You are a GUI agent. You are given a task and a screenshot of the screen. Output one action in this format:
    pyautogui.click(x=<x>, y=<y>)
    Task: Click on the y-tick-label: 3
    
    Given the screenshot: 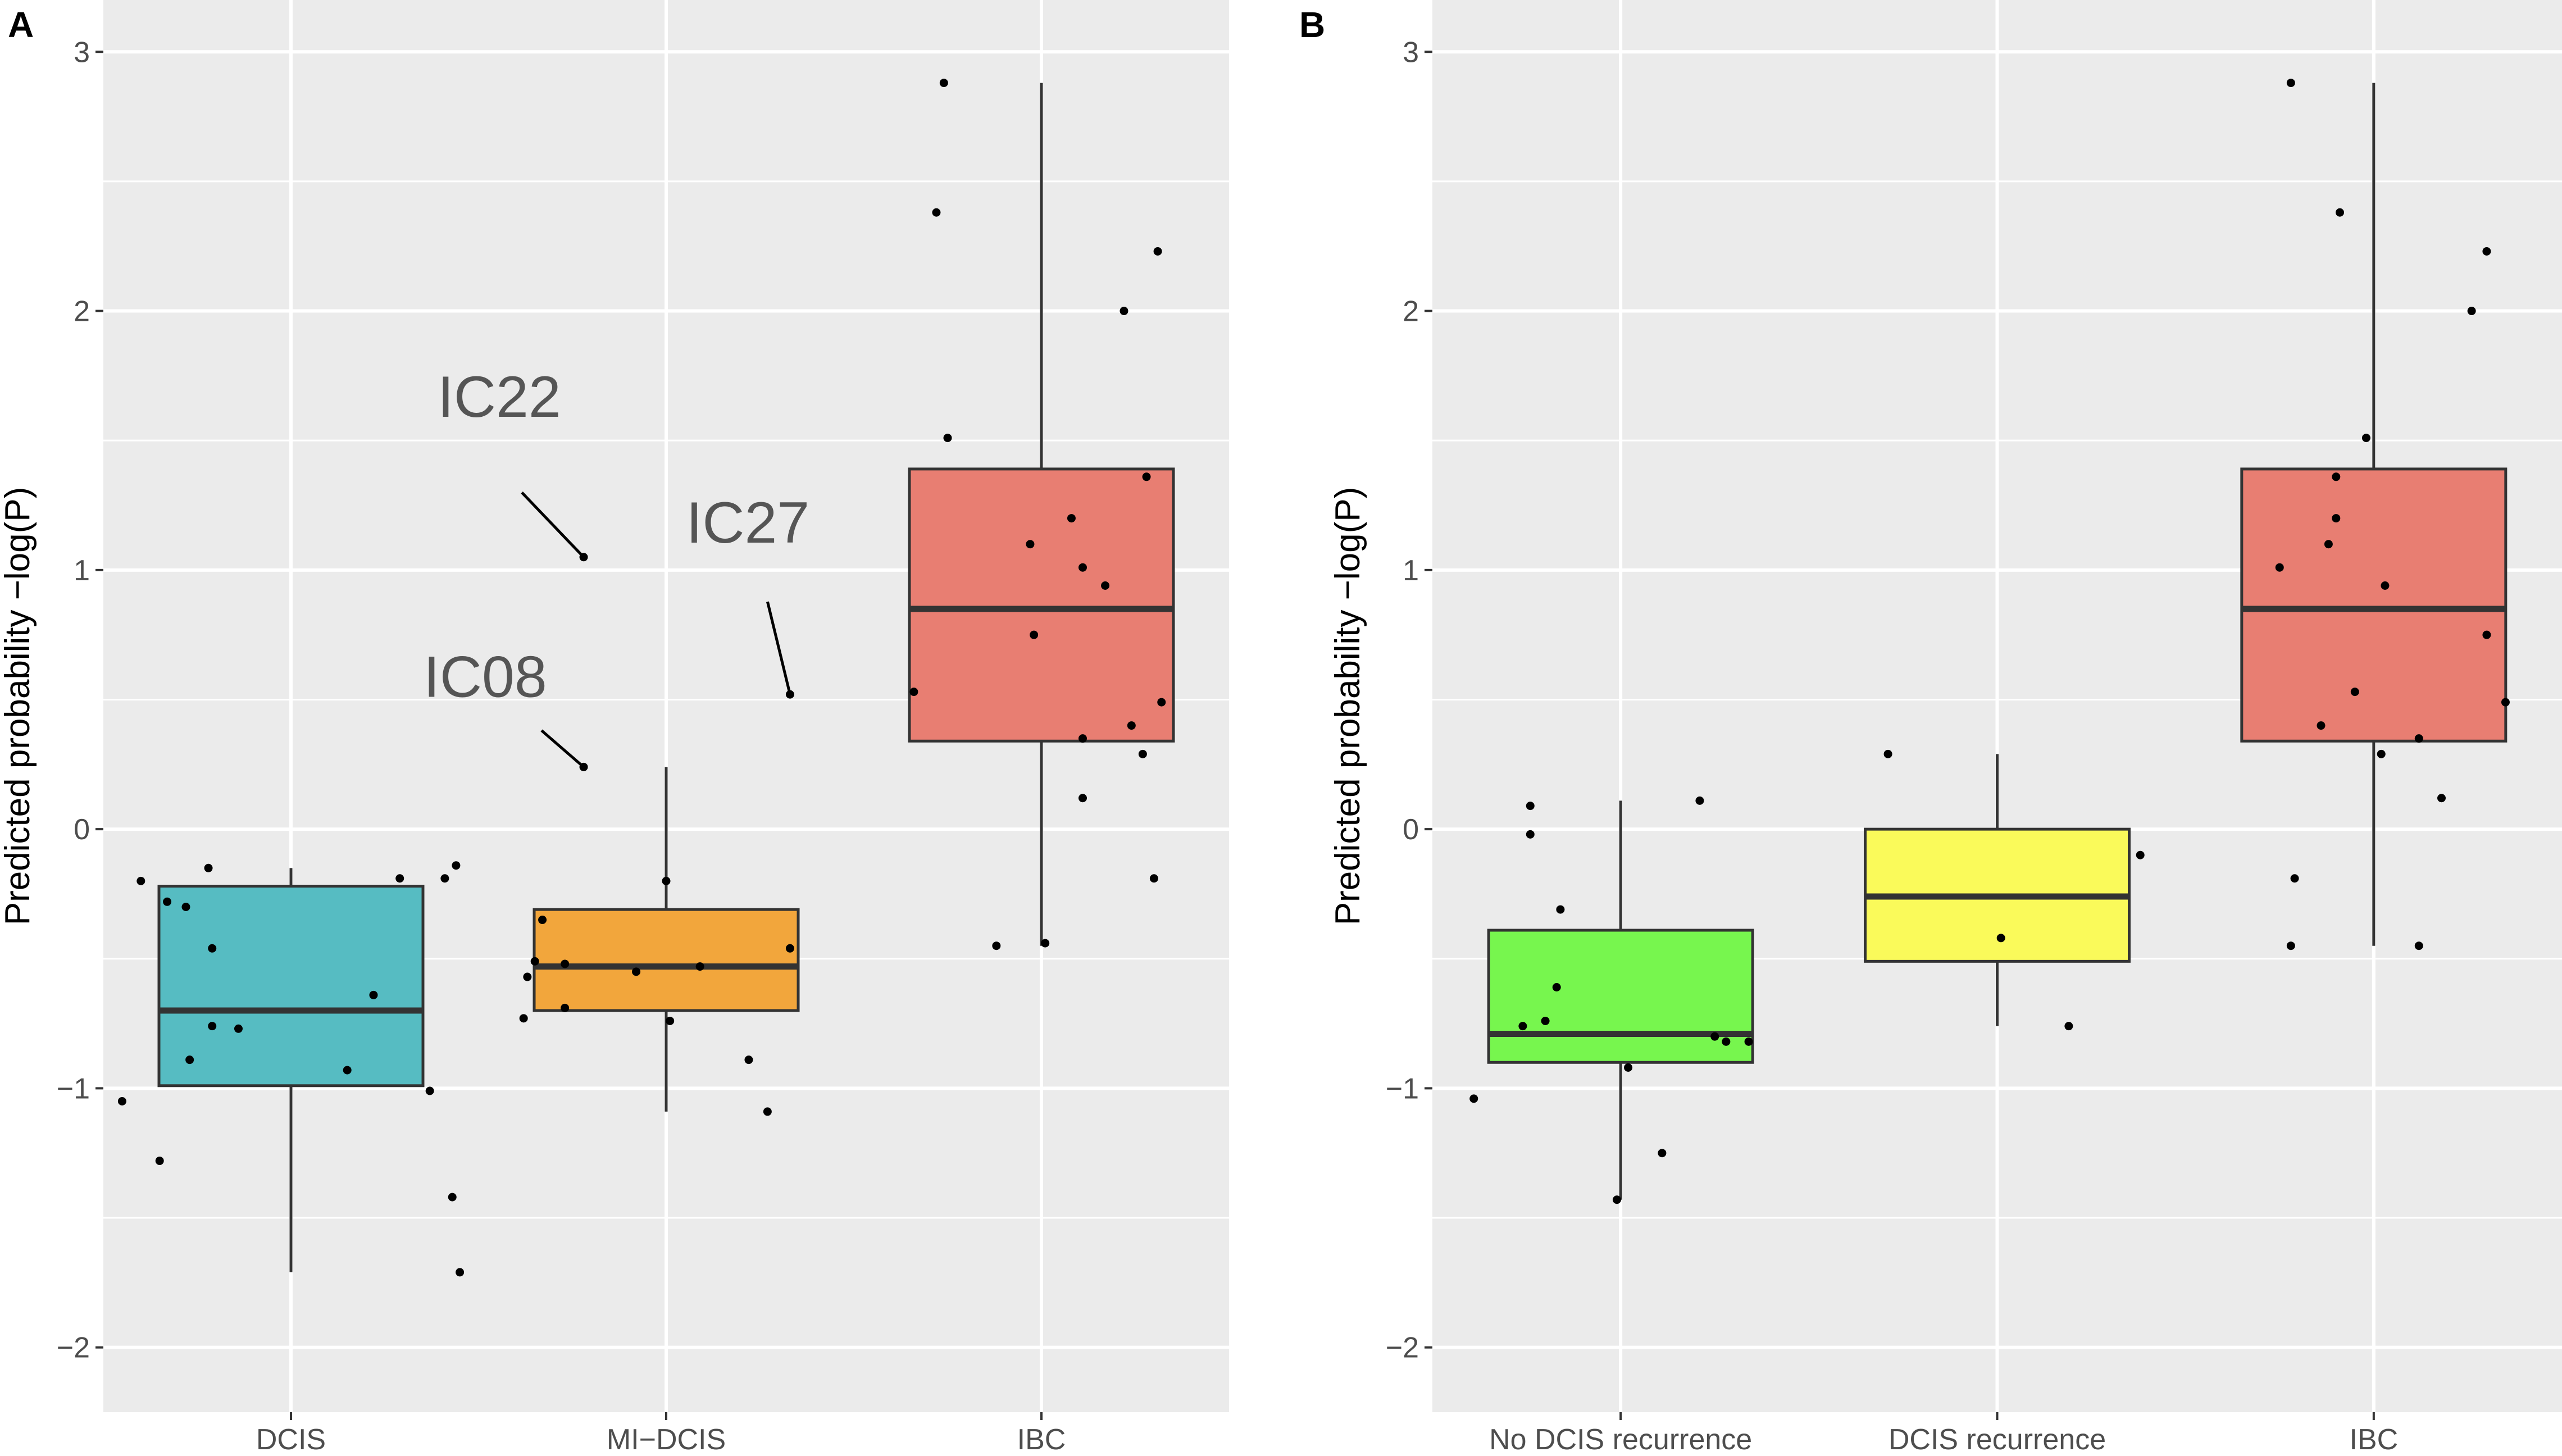 What is the action you would take?
    pyautogui.click(x=1411, y=52)
    